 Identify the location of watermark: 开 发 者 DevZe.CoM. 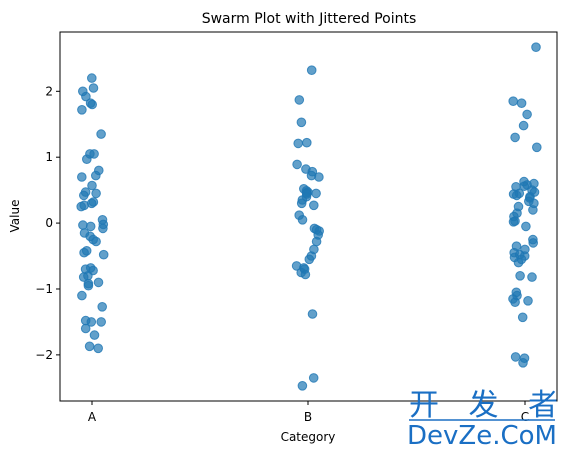
(486, 419).